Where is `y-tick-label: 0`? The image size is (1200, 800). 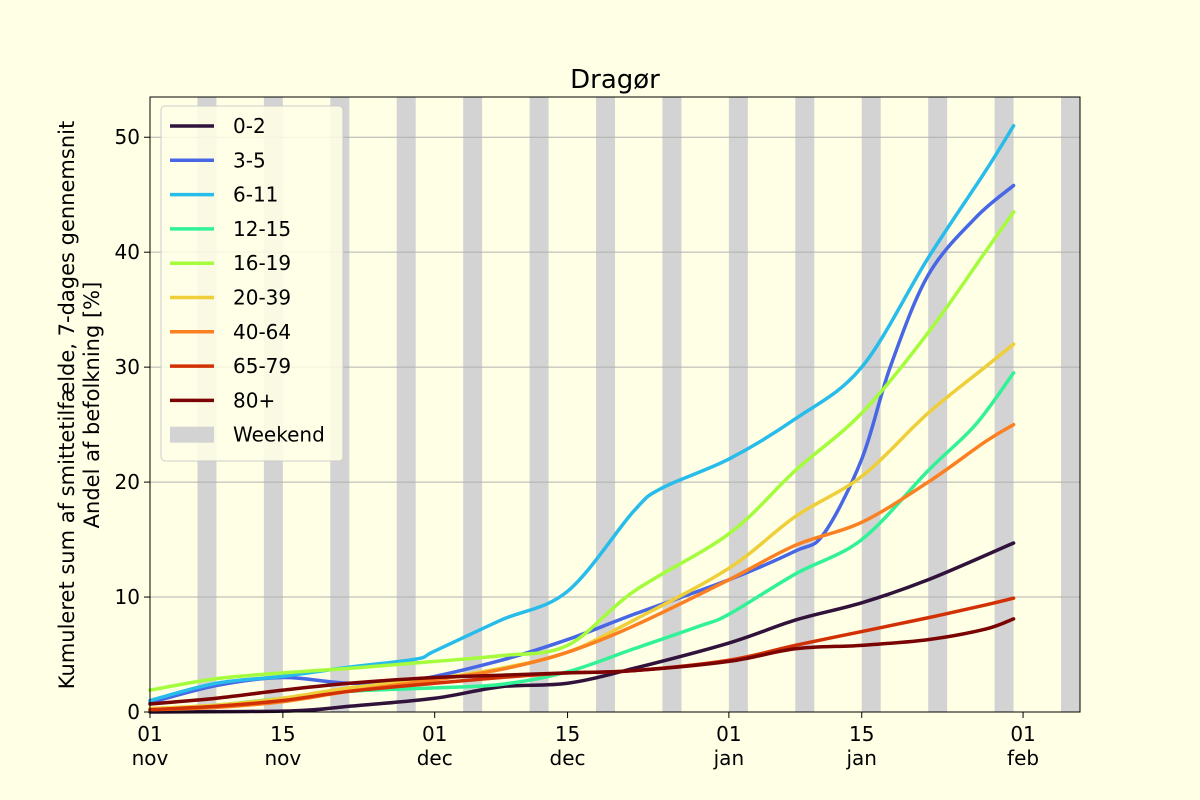 y-tick-label: 0 is located at coordinates (133, 712).